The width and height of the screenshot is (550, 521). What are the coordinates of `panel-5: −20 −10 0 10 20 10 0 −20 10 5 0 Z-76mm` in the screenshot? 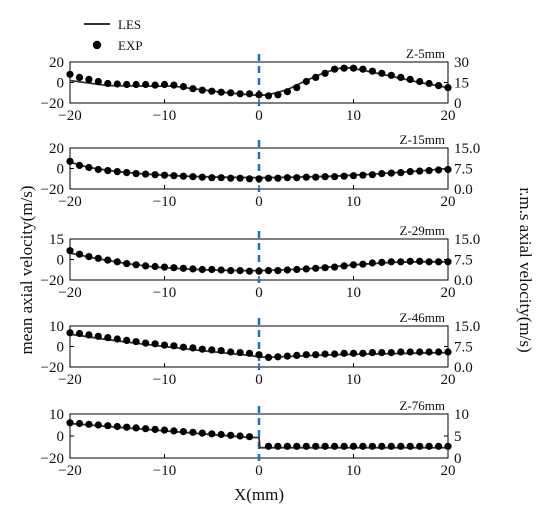 It's located at (255, 438).